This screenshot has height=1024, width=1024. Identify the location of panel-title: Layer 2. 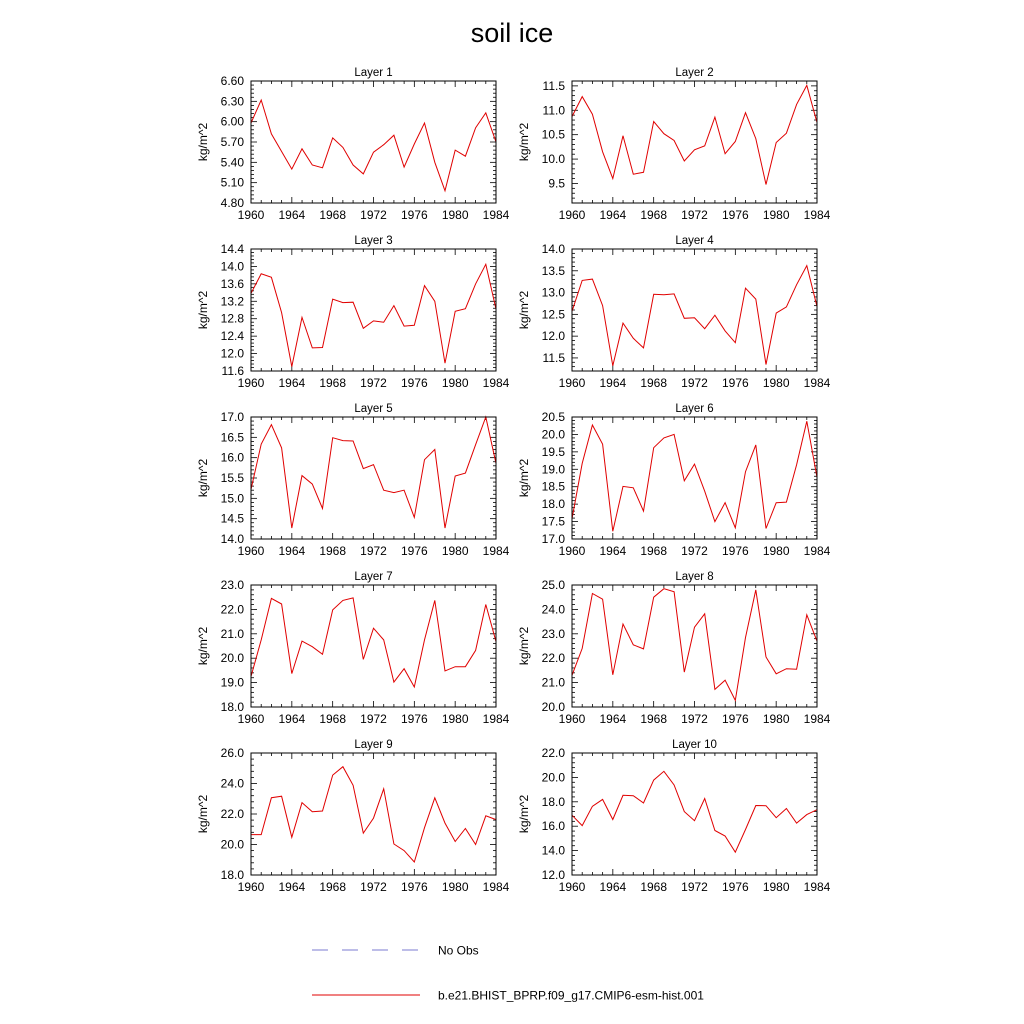
(694, 73).